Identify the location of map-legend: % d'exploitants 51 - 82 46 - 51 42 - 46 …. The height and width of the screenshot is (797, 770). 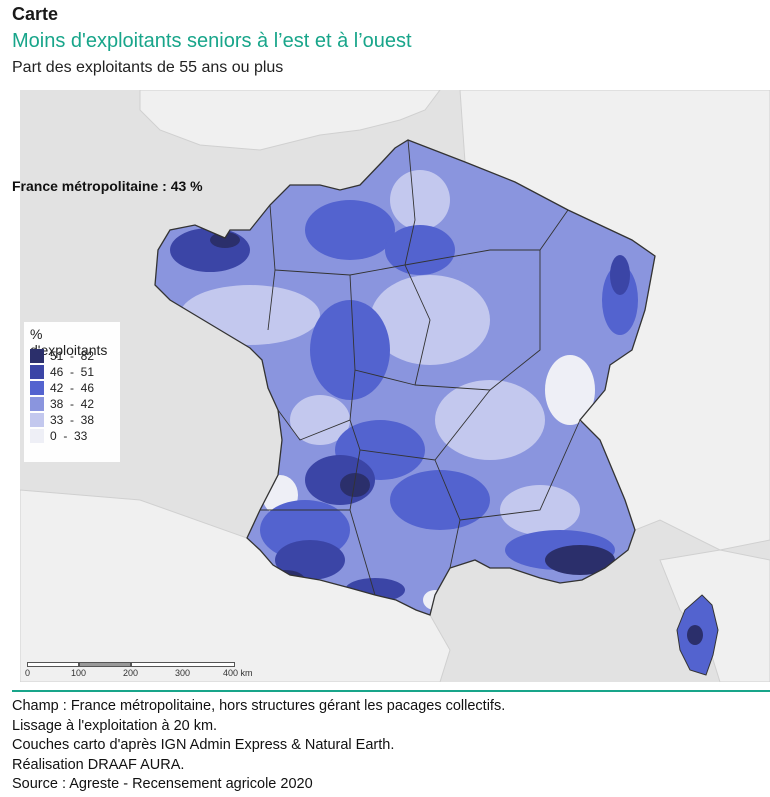
(72, 392).